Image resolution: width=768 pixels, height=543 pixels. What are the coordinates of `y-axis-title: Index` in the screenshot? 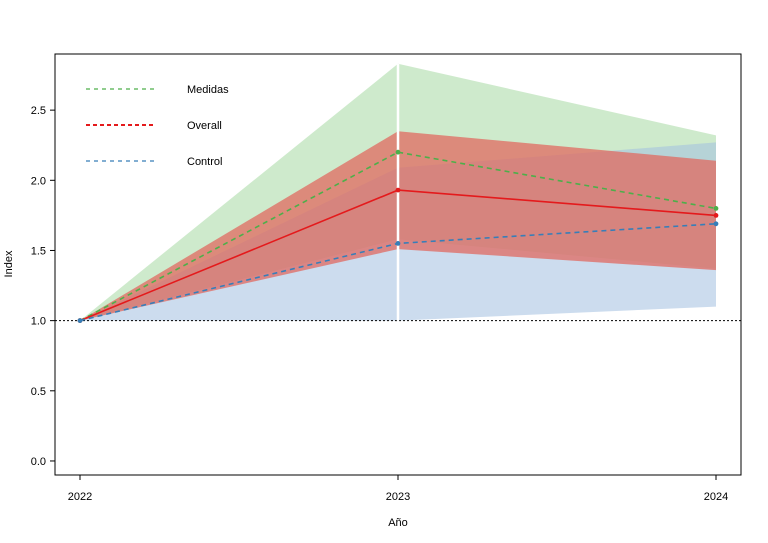 It's located at (9, 263).